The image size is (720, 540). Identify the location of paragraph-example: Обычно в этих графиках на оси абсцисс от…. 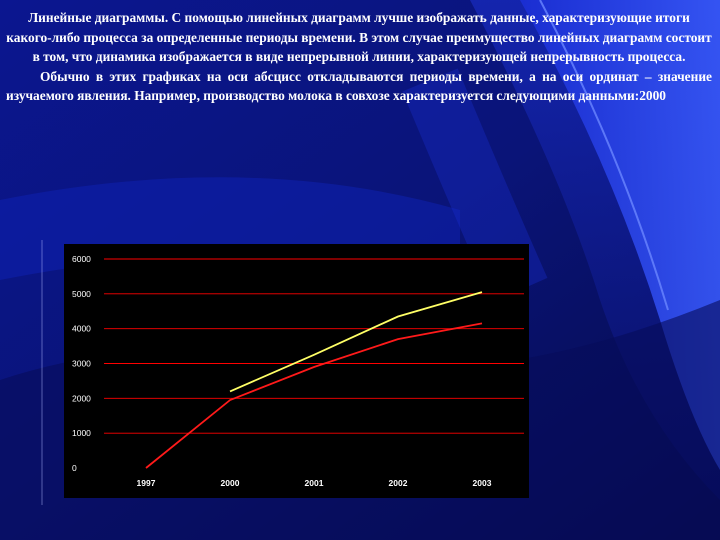
(359, 86).